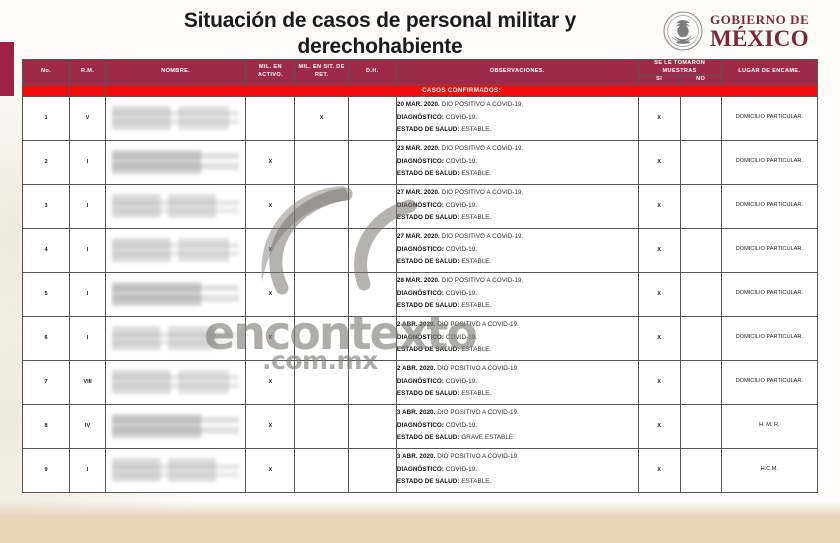  Describe the element at coordinates (46, 118) in the screenshot. I see `cell-no: 1` at that location.